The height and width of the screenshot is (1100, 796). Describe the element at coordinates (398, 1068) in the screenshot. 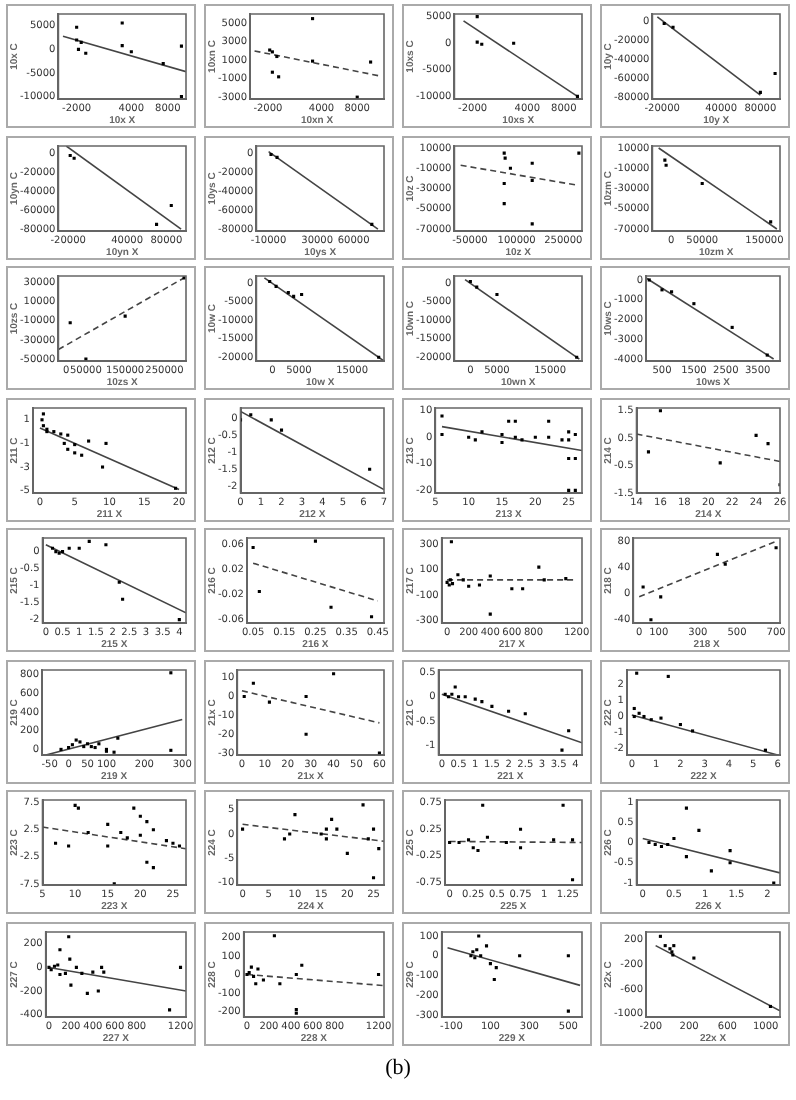

I see `text: (b)` at that location.